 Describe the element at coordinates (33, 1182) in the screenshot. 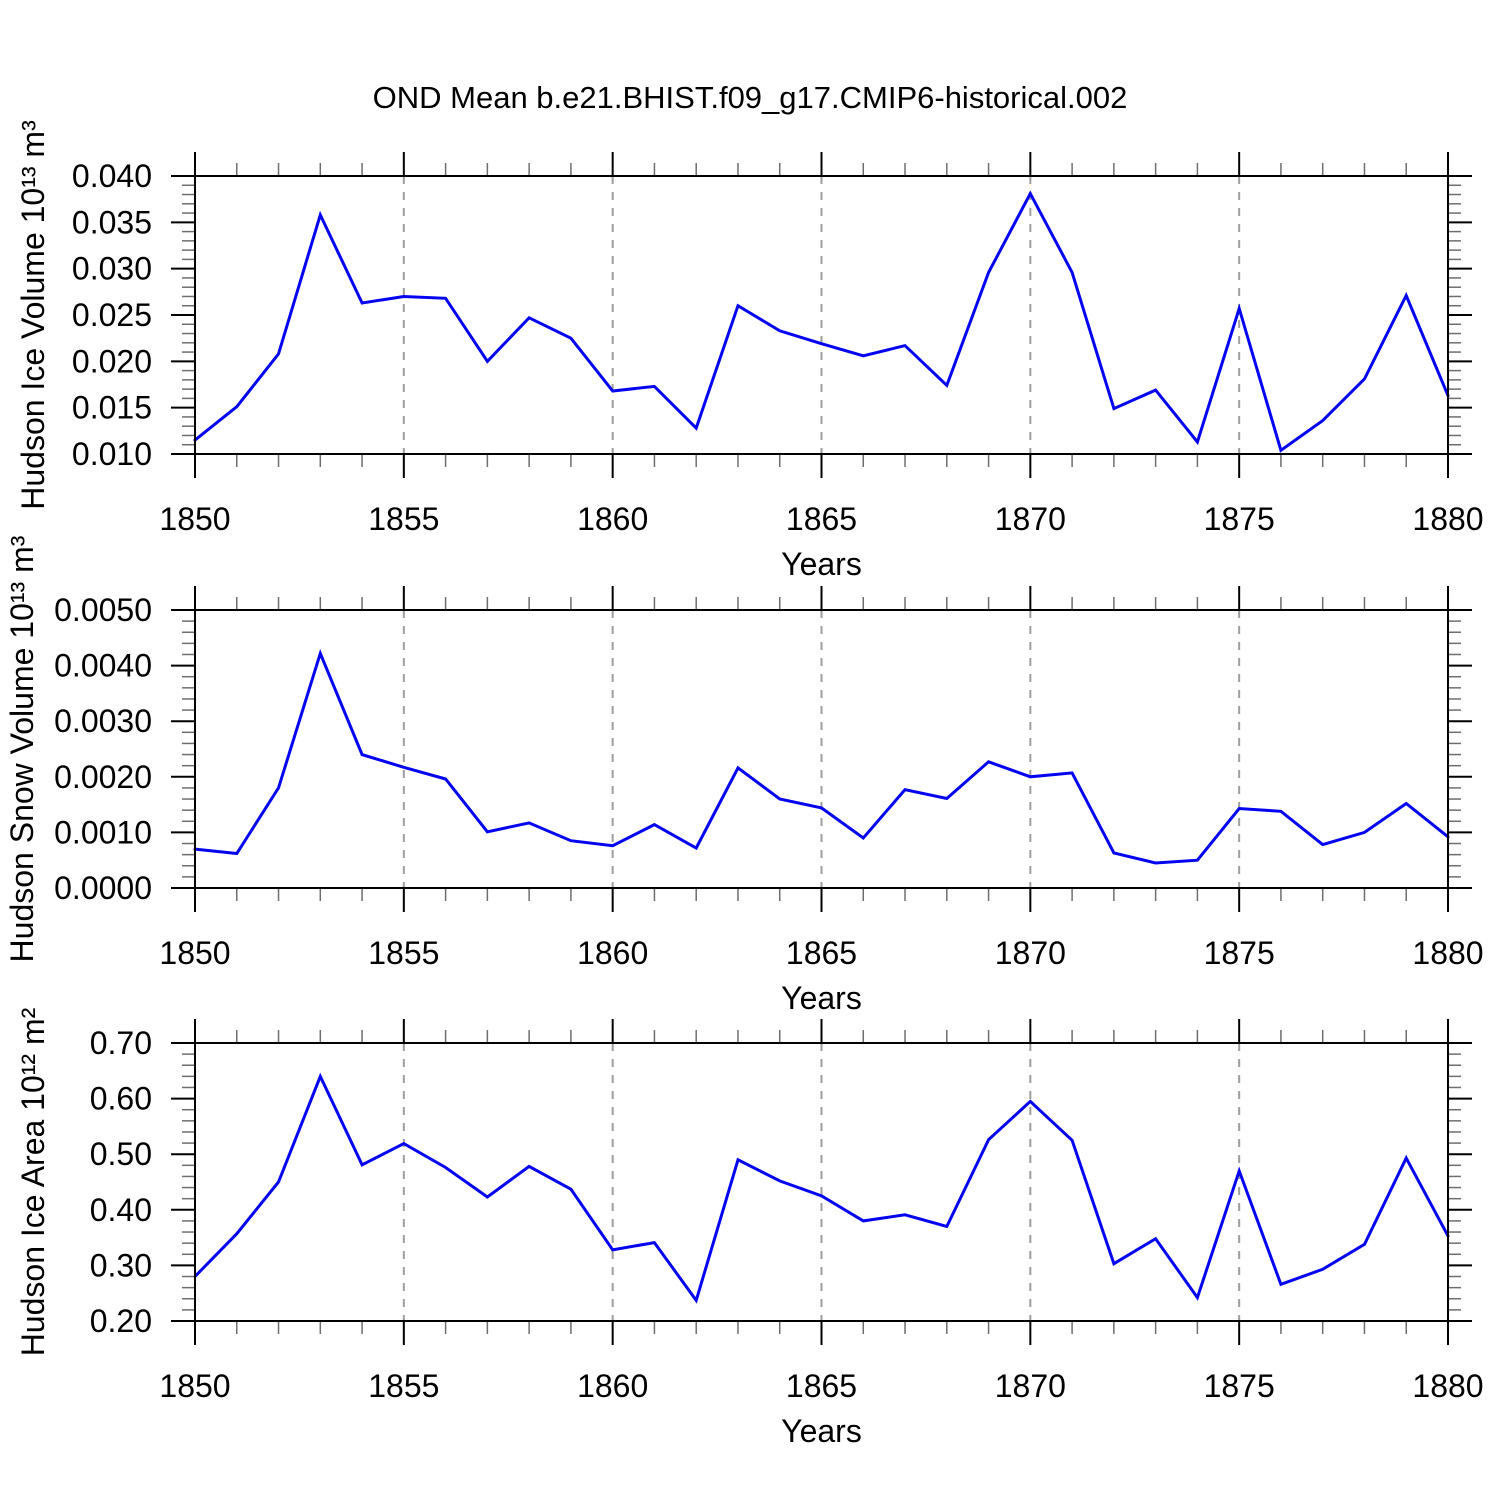

I see `y-axis-title-ice-area: Hudson Ice Area 10¹² m²` at that location.